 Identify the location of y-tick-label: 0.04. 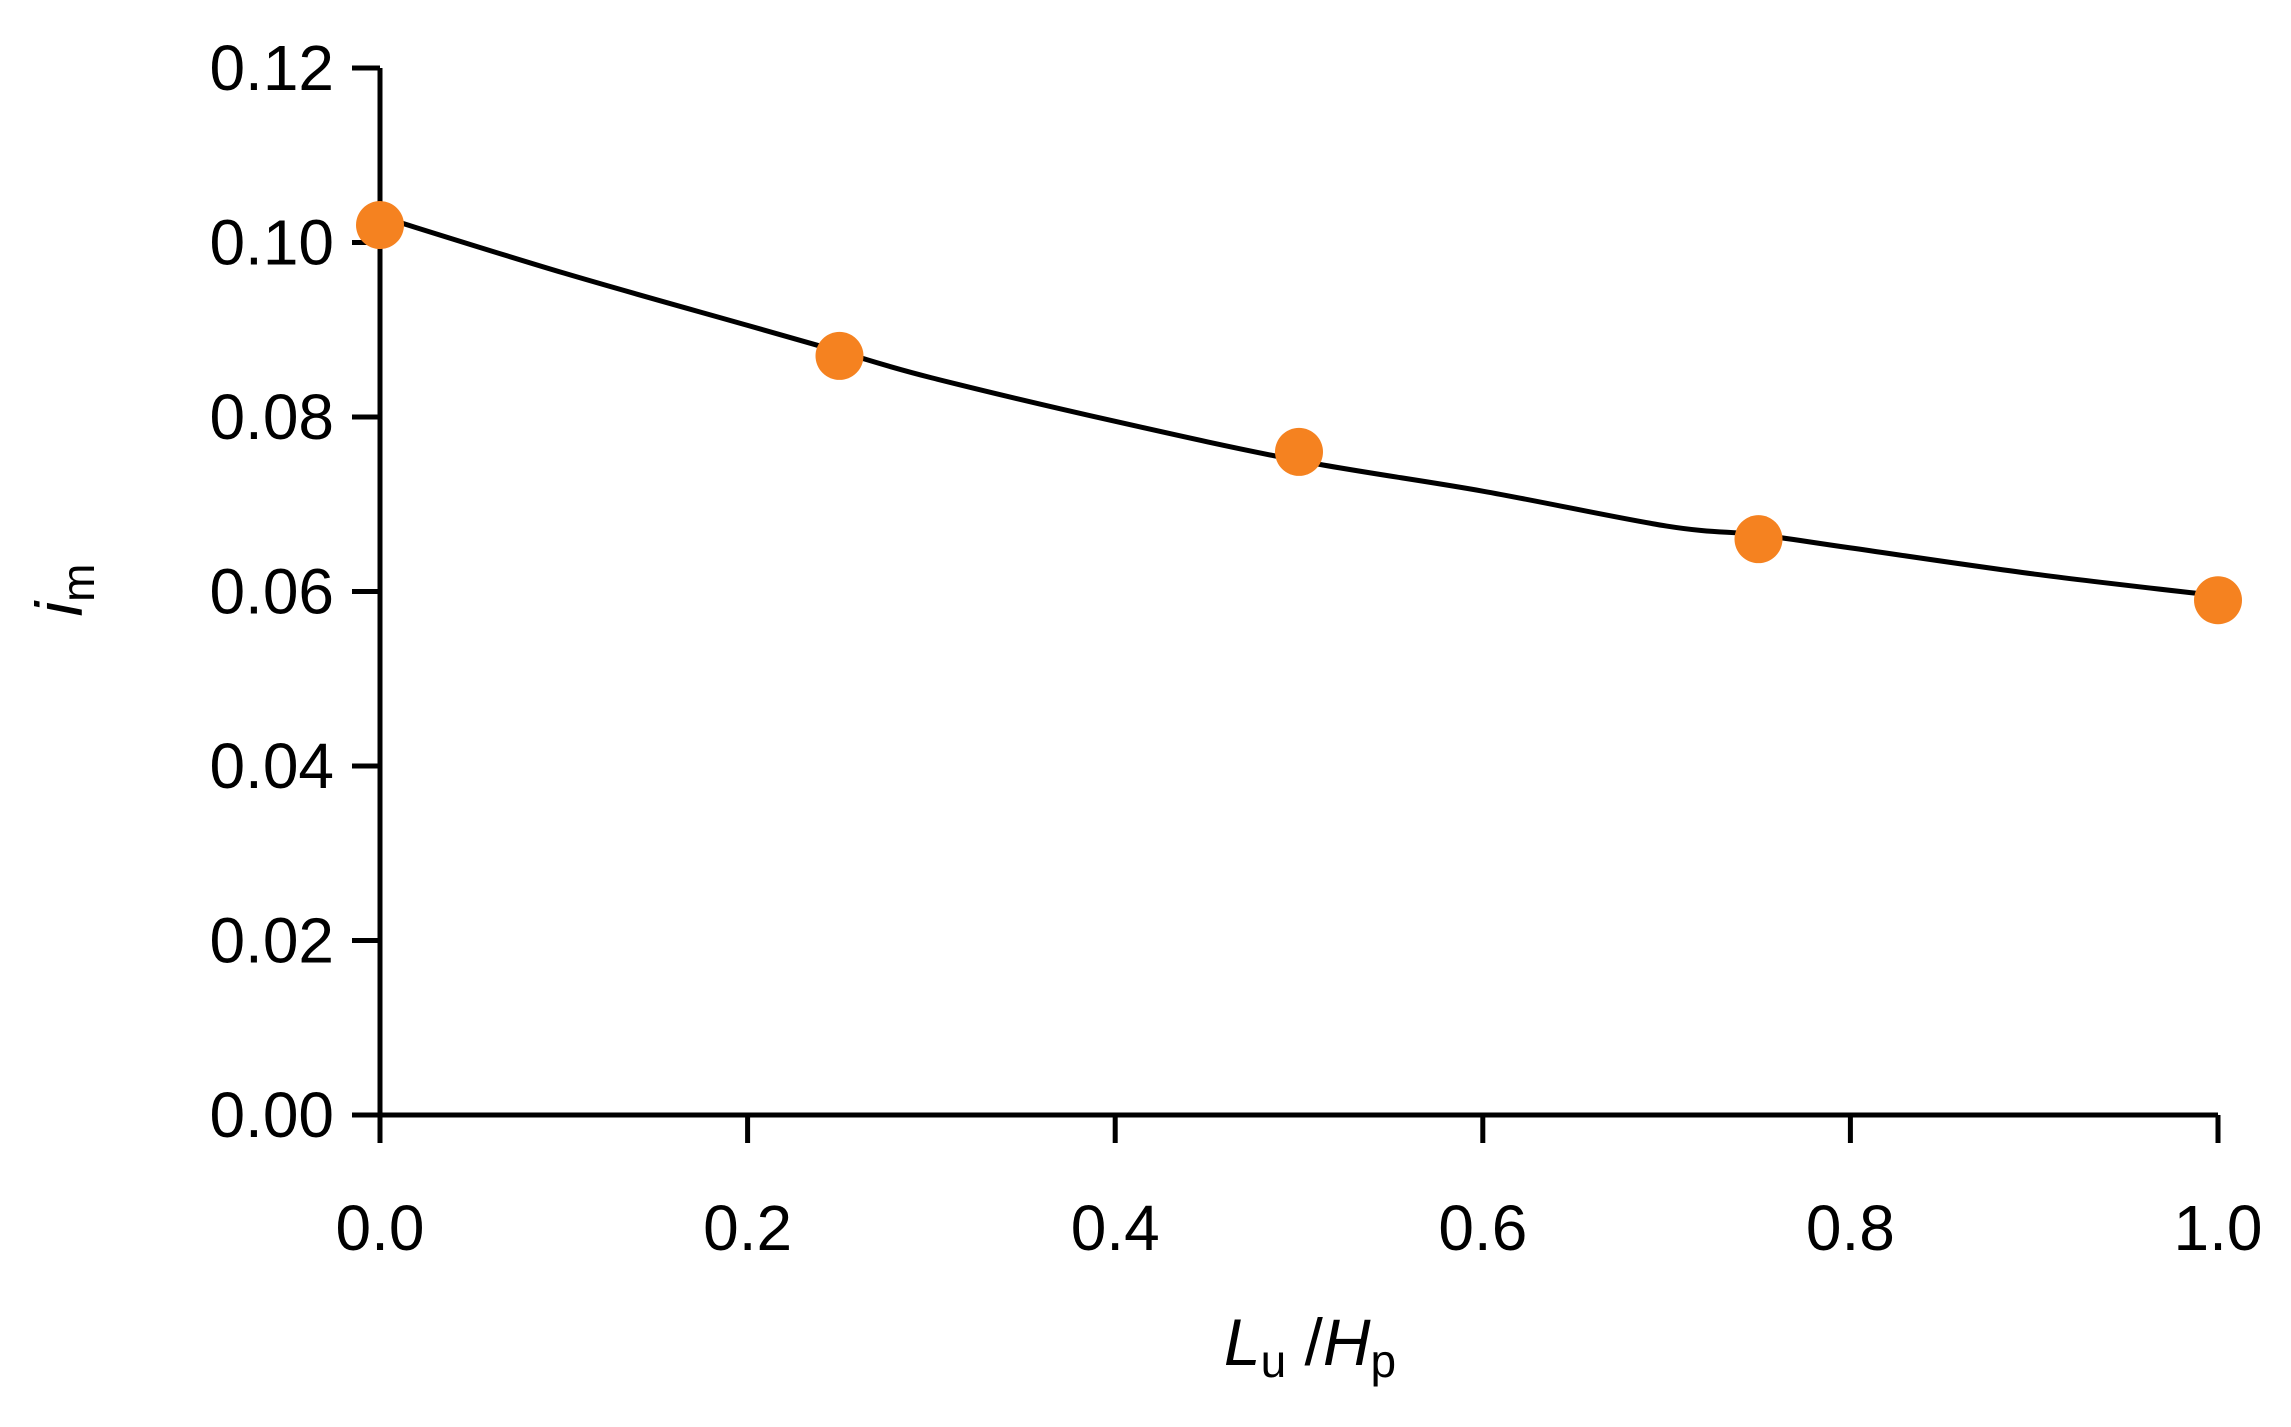
(271, 766).